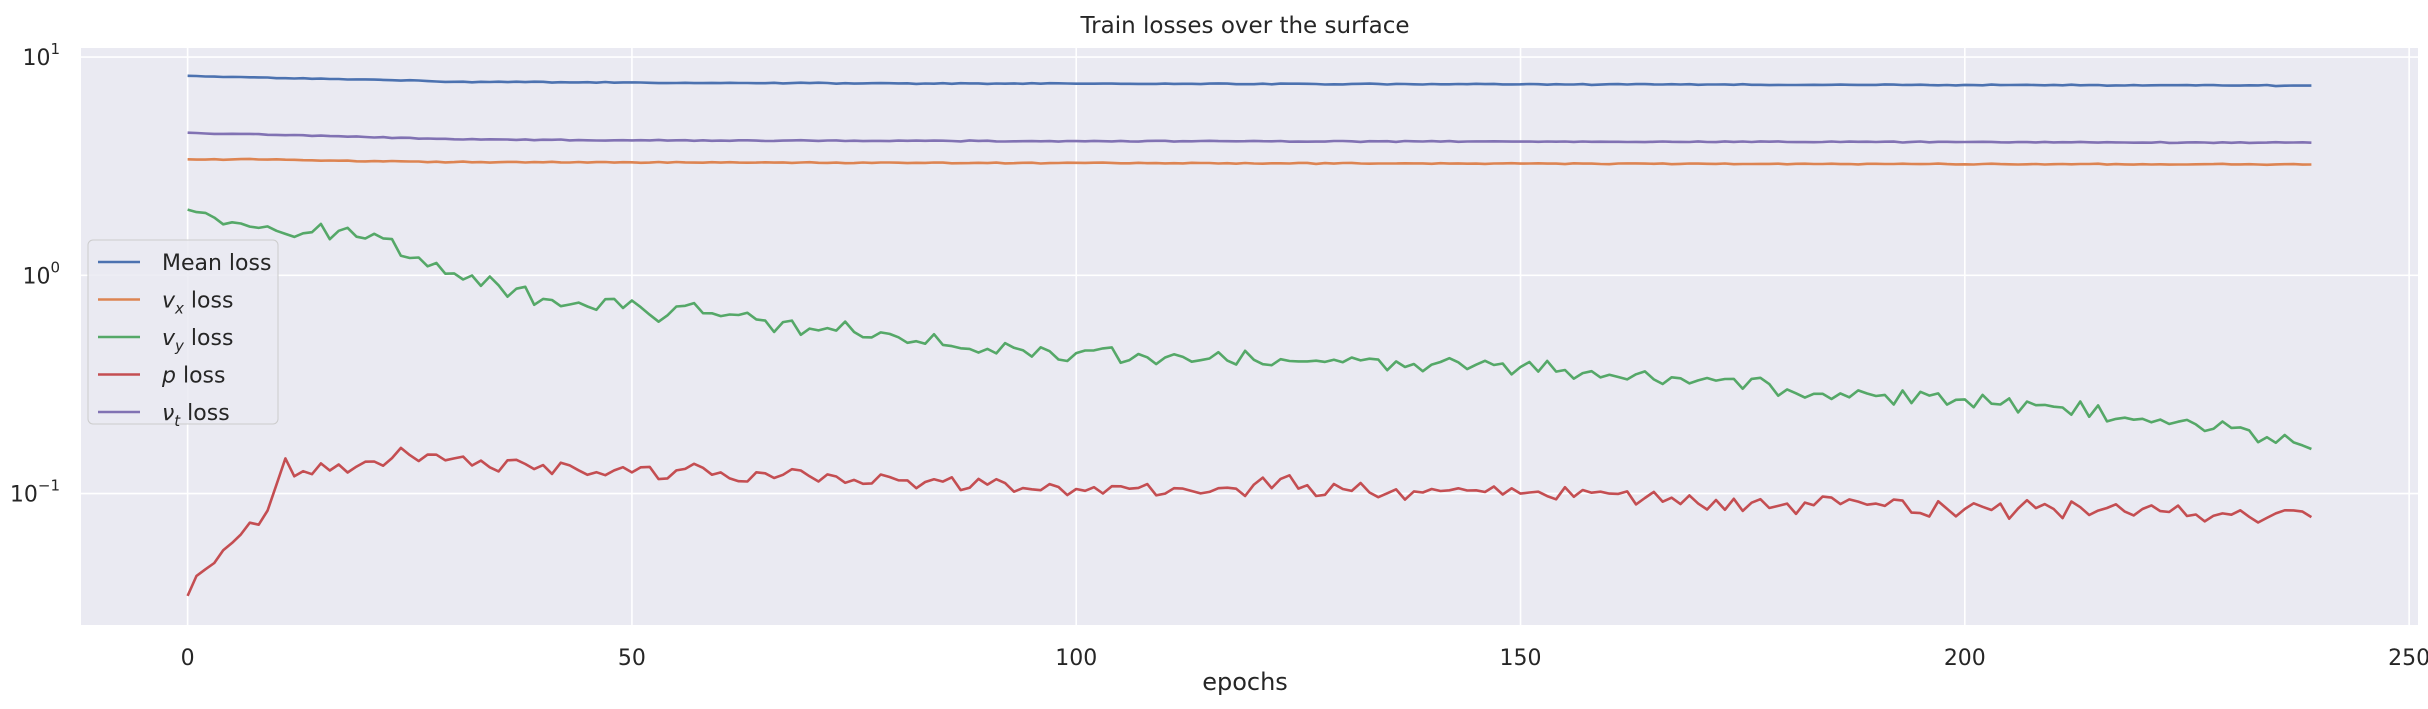 The height and width of the screenshot is (709, 2428). I want to click on x-tick-label: 50, so click(632, 658).